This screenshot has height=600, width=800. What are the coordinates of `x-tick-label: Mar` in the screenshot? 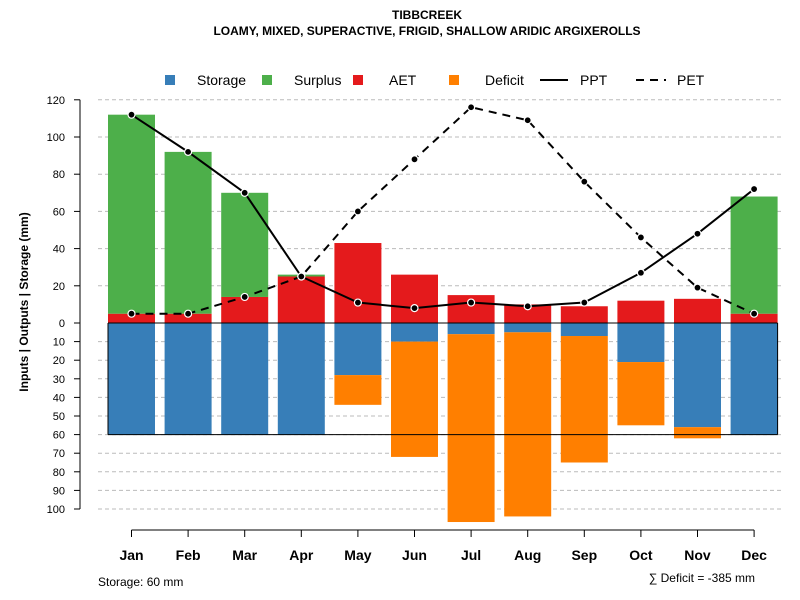 It's located at (244, 555).